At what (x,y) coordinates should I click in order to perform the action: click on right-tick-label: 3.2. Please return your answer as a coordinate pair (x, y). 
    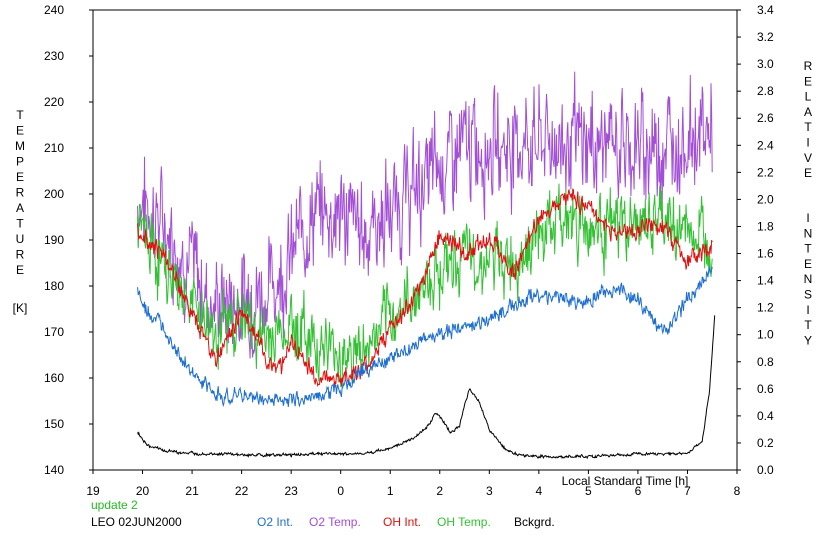
    Looking at the image, I should click on (765, 37).